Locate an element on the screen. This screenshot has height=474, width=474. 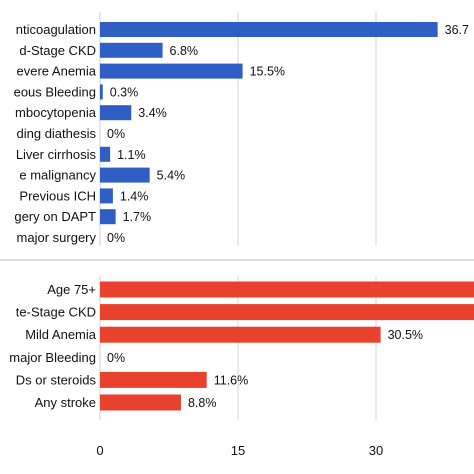
top-value-label: 3.4% is located at coordinates (152, 113).